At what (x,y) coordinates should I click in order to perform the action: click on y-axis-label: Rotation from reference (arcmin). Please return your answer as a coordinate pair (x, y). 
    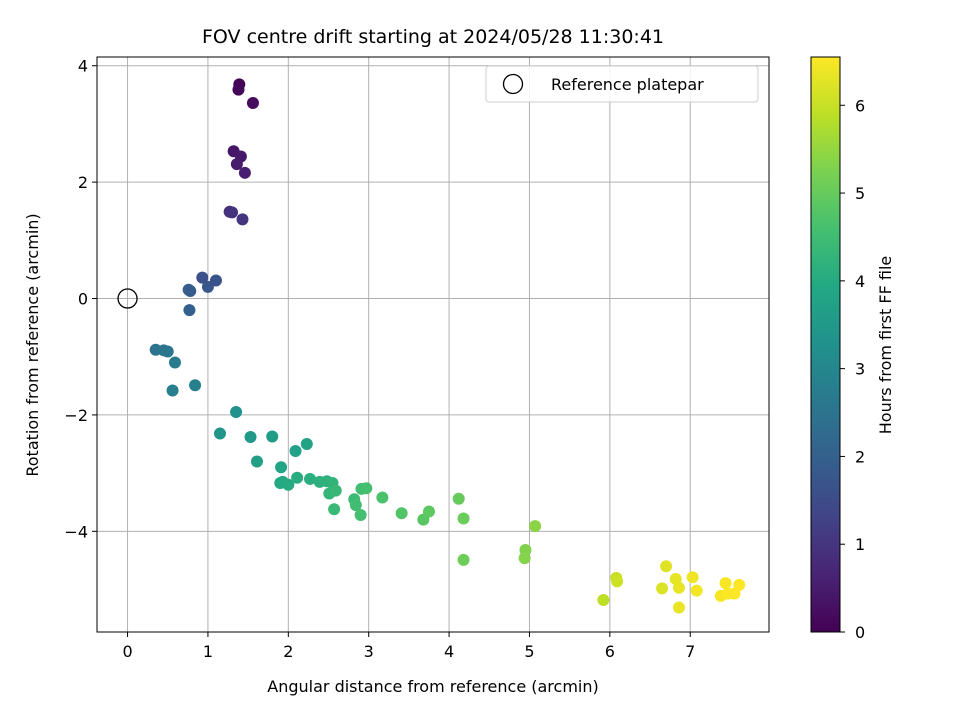
    Looking at the image, I should click on (32, 344).